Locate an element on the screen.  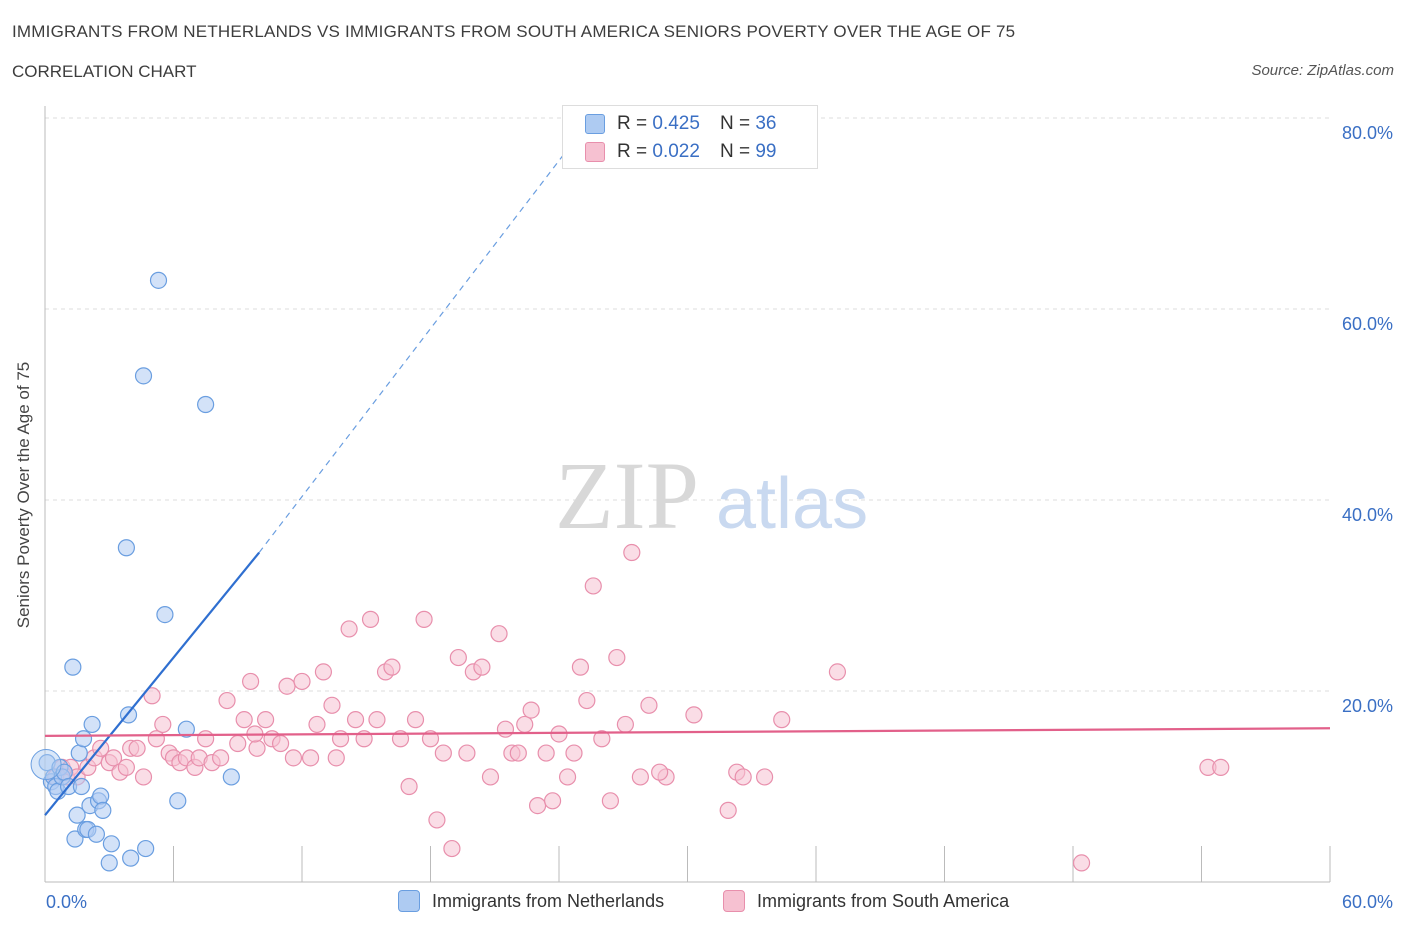
legend-swatch-blue is located at coordinates (595, 124).